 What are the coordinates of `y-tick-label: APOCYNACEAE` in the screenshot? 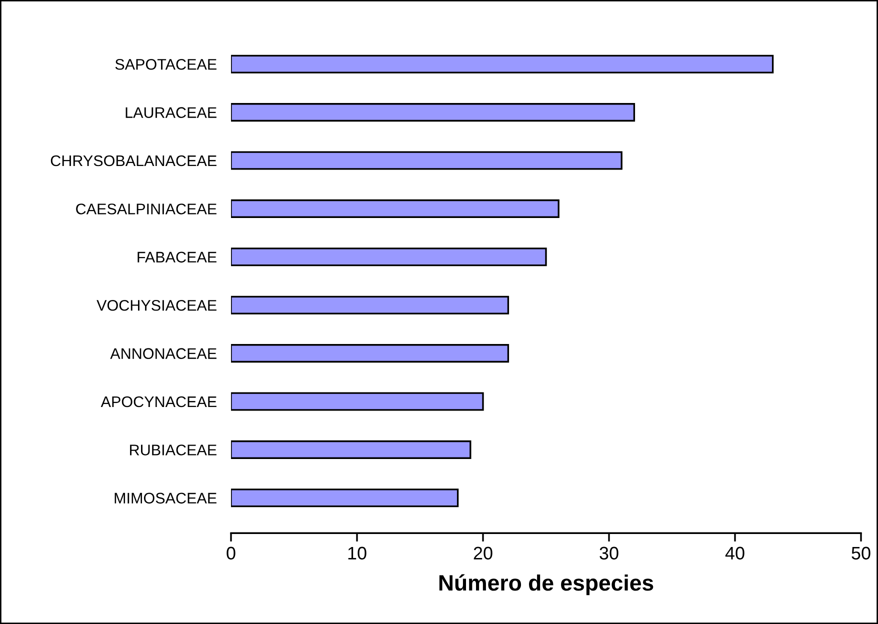 It's located at (158, 402).